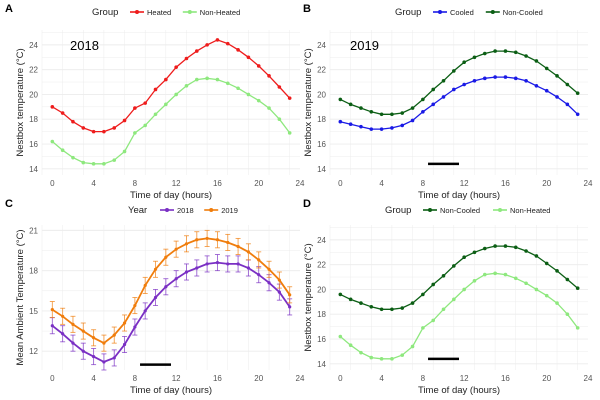 The image size is (600, 400). I want to click on x-tick-label: 8, so click(423, 378).